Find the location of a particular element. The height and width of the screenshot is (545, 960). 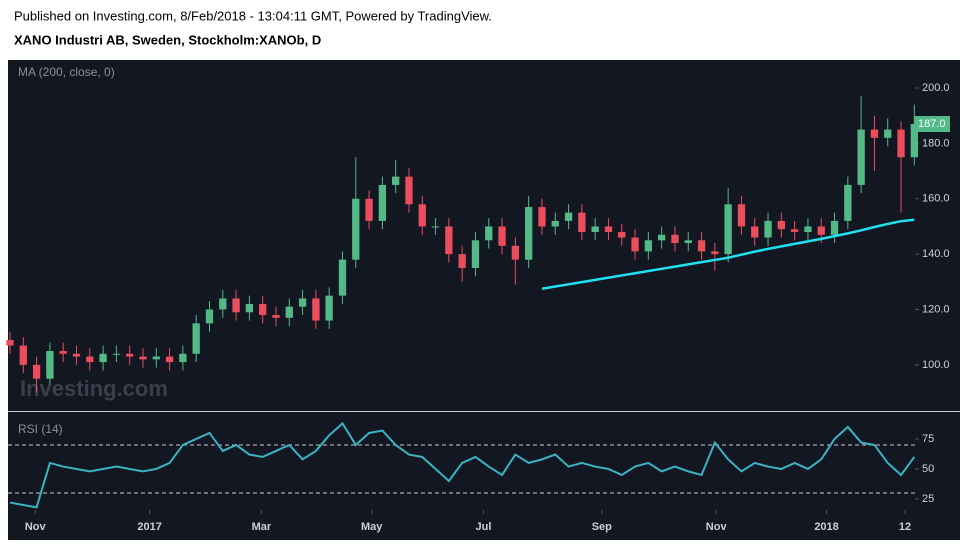

y-tick-label: 140.0 is located at coordinates (936, 254).